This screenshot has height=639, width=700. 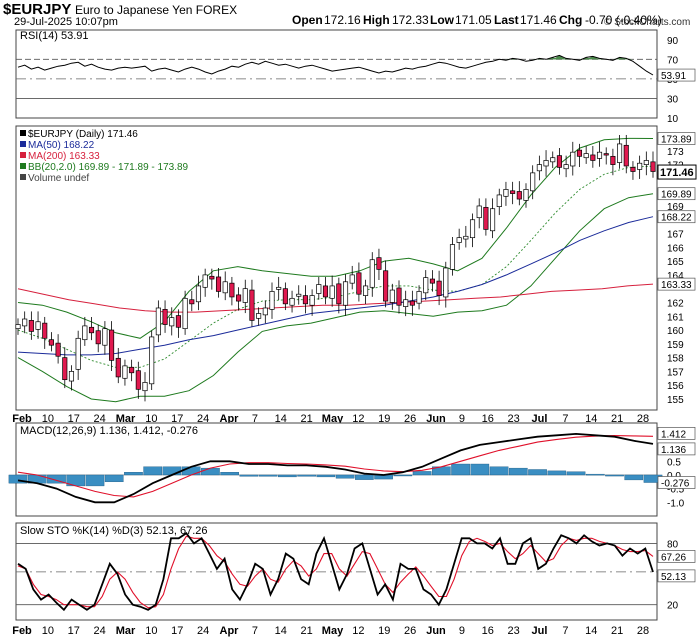 I want to click on bb-lower-value: 169.89, so click(x=676, y=195).